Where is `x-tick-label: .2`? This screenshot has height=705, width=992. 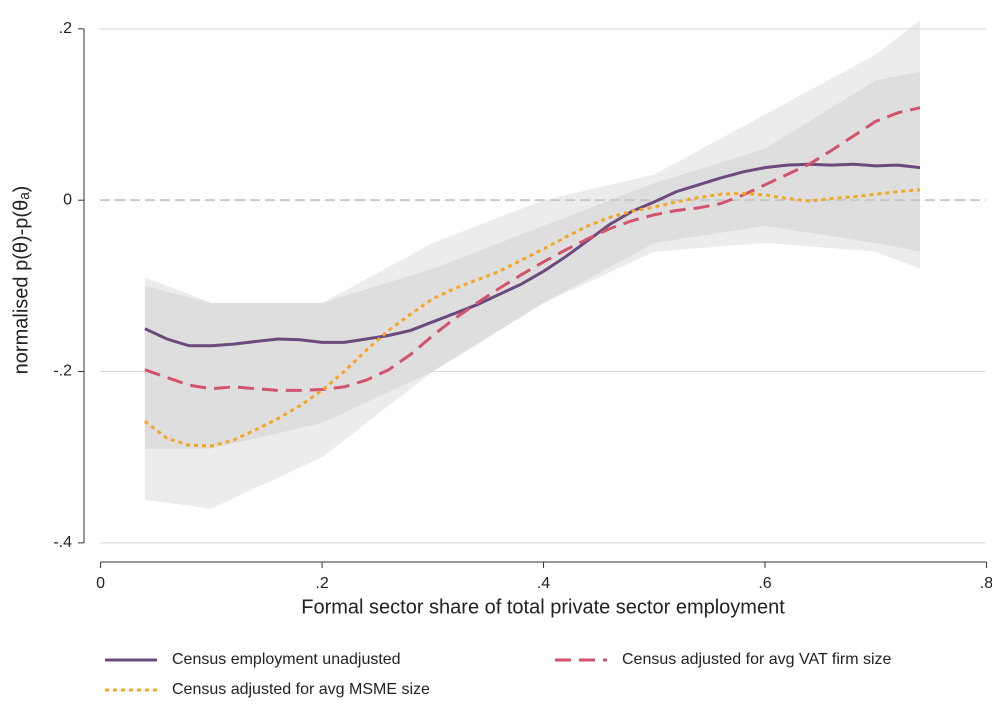
x-tick-label: .2 is located at coordinates (321, 583).